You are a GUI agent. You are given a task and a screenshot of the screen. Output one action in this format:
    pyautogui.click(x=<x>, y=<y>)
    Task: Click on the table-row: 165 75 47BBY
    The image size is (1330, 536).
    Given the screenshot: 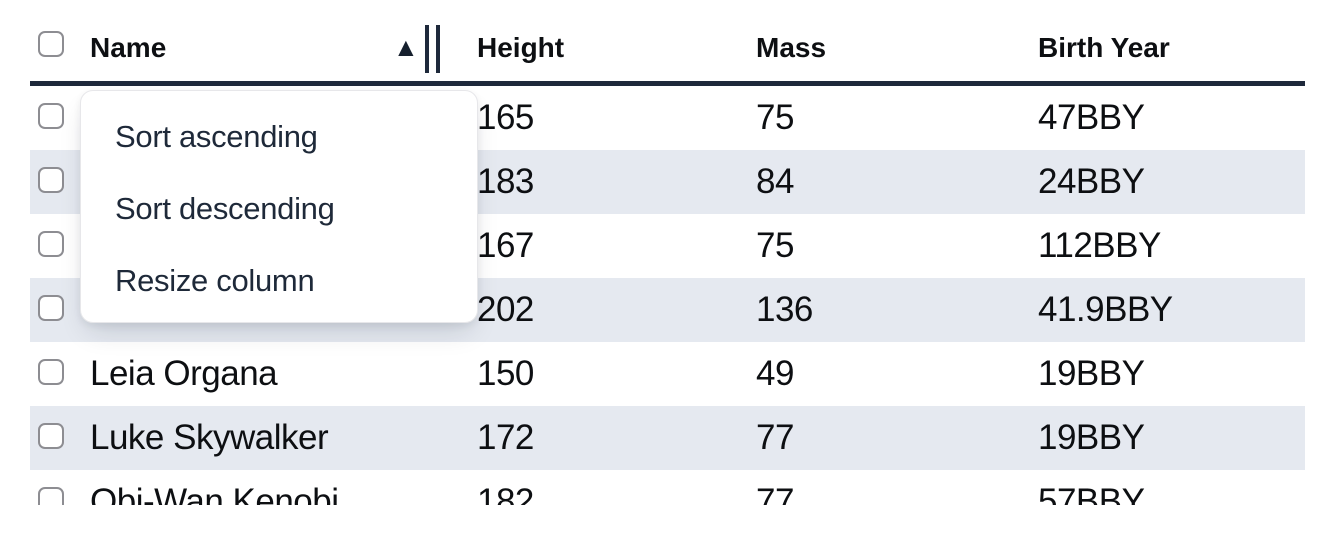 What is the action you would take?
    pyautogui.click(x=667, y=118)
    